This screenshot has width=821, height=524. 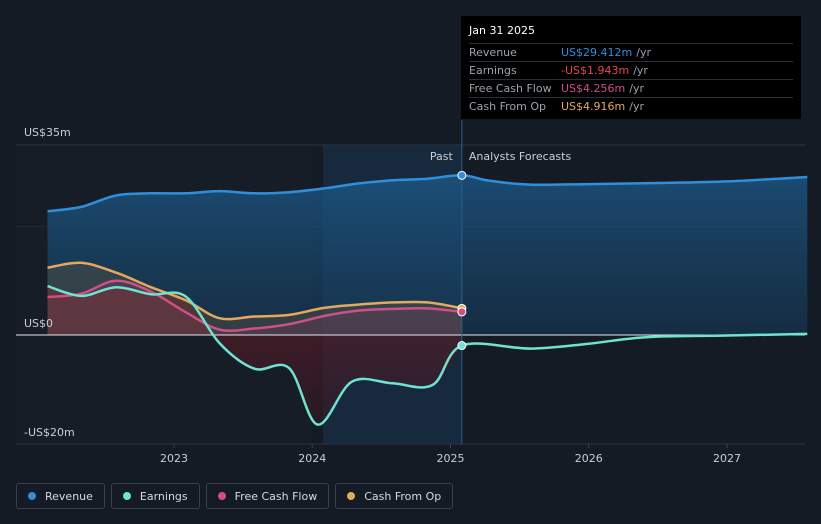 I want to click on legend-item-revenue: Revenue, so click(x=60, y=496).